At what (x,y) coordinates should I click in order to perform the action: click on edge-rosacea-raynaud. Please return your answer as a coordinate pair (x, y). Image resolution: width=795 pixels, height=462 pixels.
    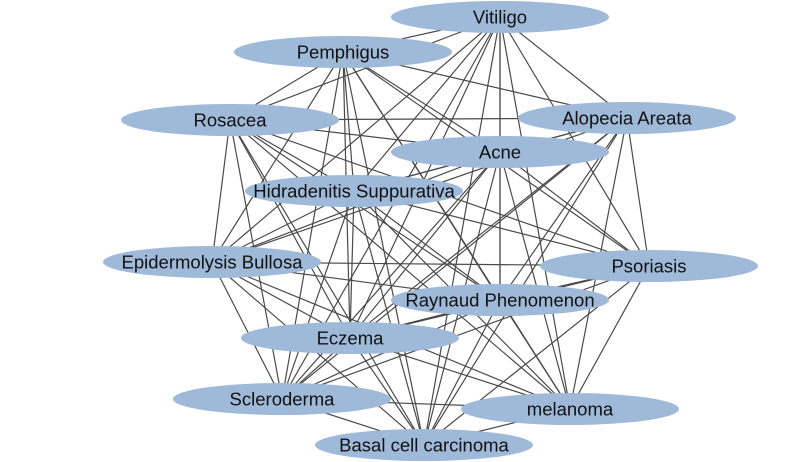
    Looking at the image, I should click on (365, 210).